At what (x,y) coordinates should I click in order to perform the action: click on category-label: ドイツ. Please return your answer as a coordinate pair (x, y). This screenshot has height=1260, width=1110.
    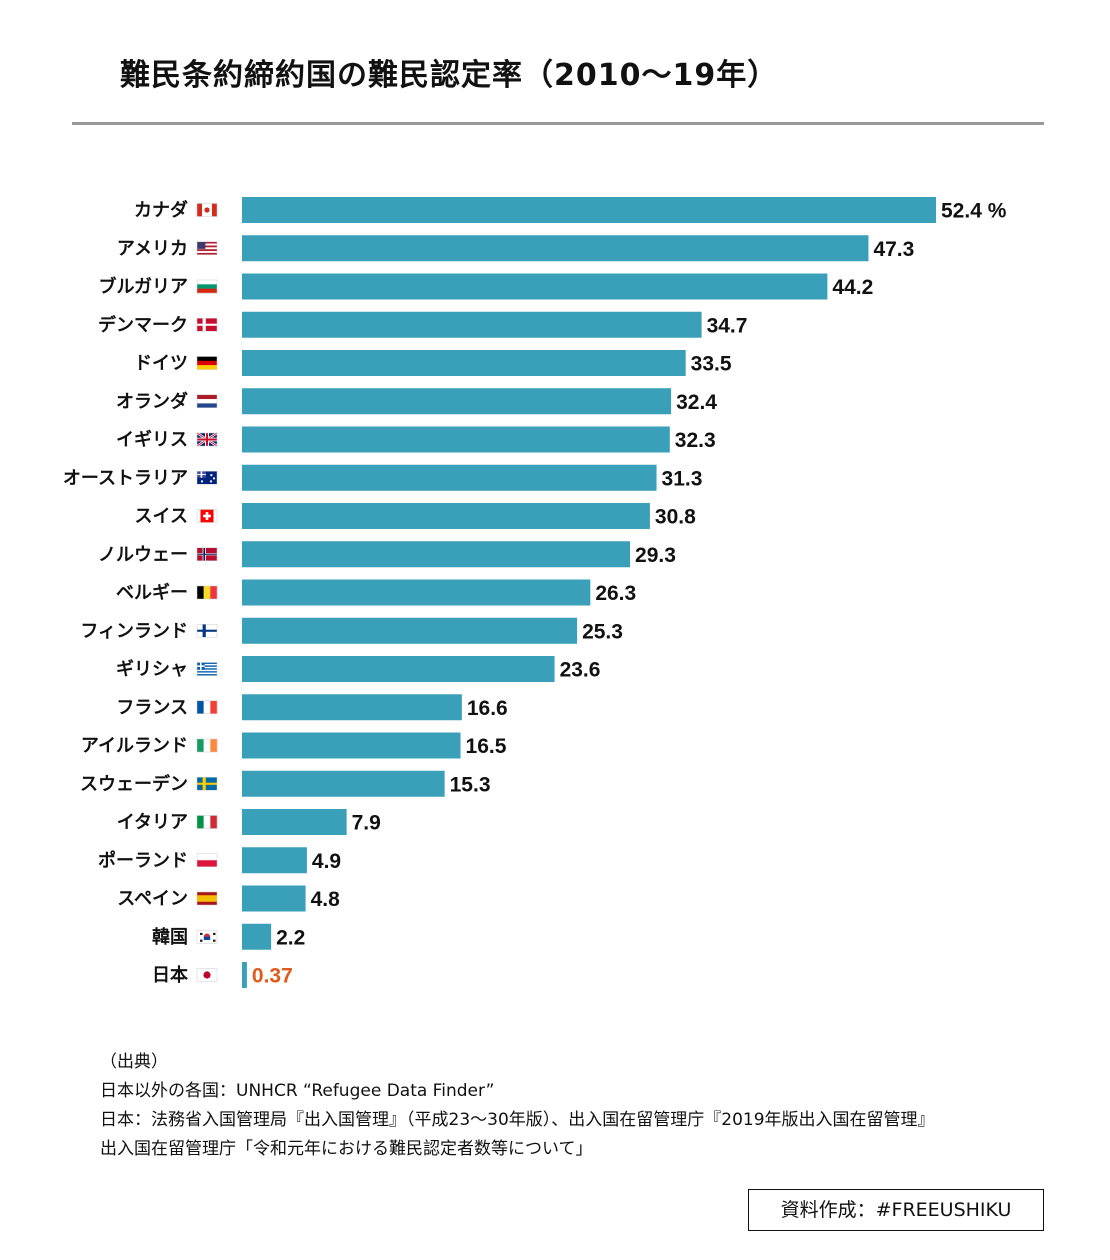
    Looking at the image, I should click on (161, 363).